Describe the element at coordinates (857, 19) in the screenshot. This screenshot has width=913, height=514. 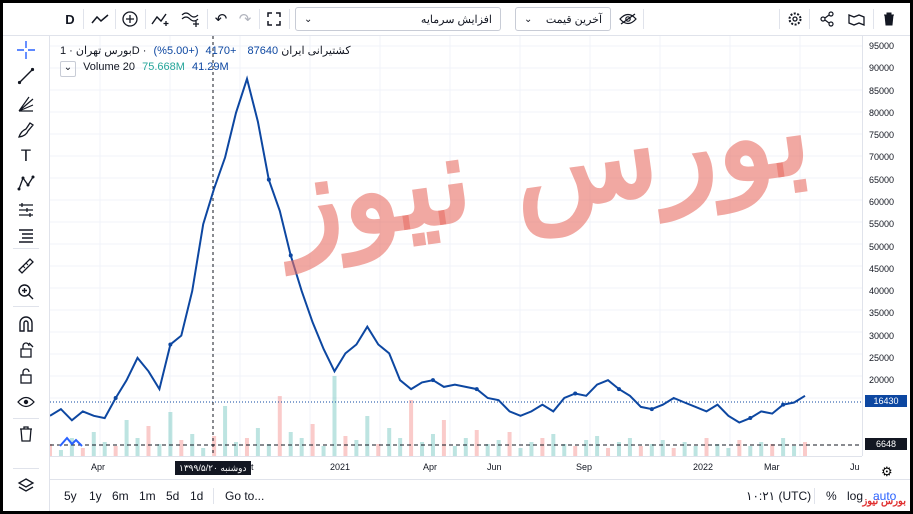
I see `snapshot-icon` at that location.